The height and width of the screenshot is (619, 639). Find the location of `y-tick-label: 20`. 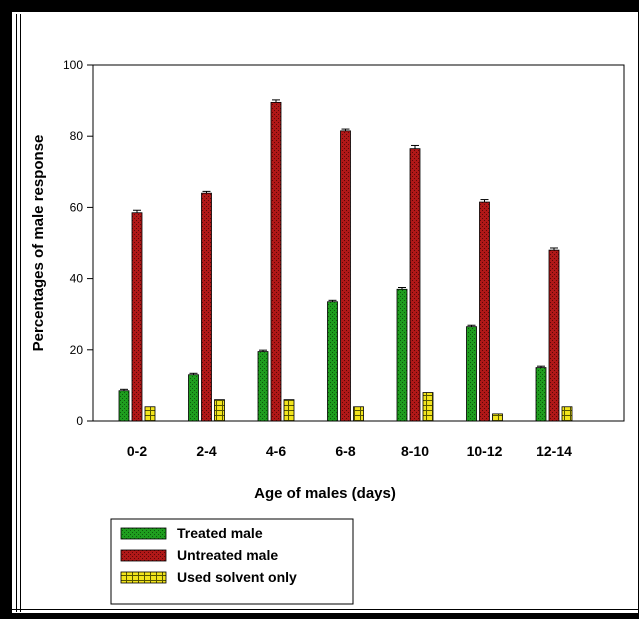

y-tick-label: 20 is located at coordinates (77, 350).